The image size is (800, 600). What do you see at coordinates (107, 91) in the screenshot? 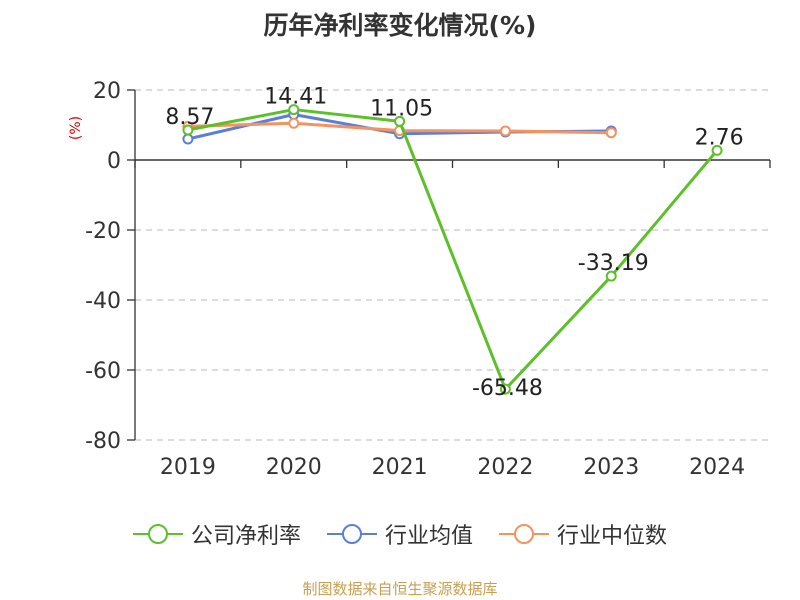
I see `y-tick-label: 20` at bounding box center [107, 91].